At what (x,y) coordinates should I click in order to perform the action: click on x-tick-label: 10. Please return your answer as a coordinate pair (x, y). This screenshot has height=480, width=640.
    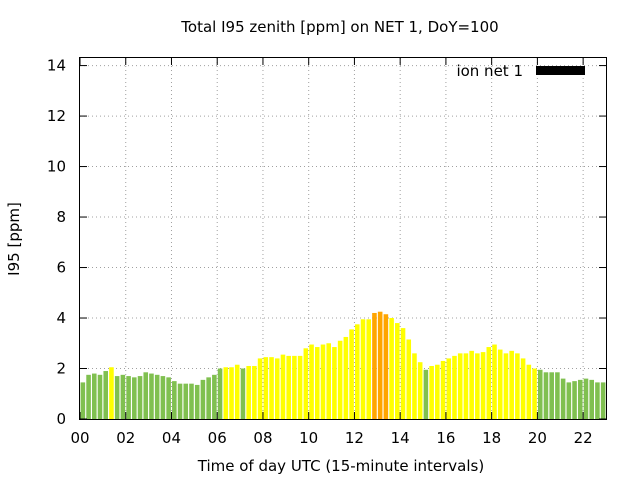
    Looking at the image, I should click on (308, 438).